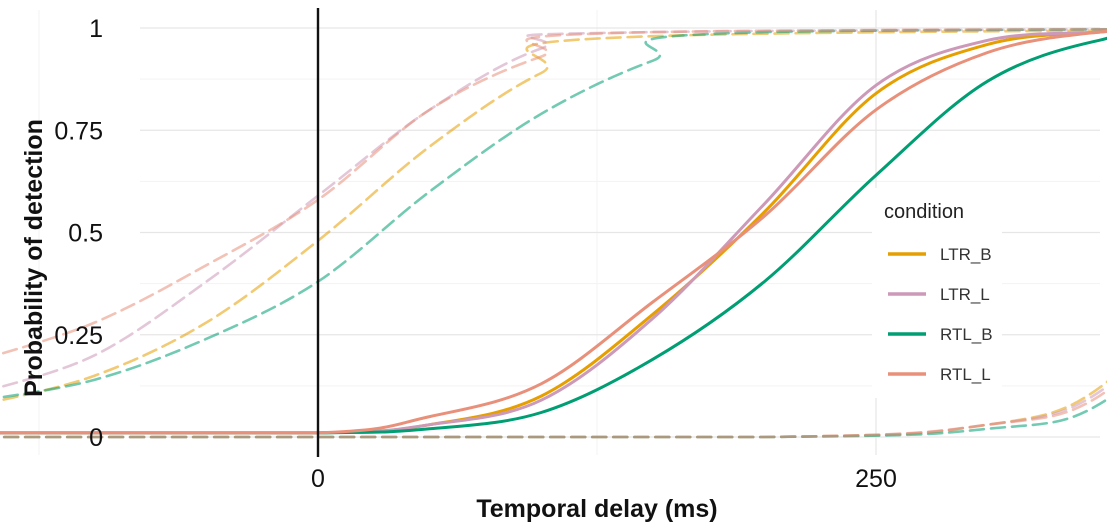 This screenshot has width=1107, height=527. What do you see at coordinates (596, 509) in the screenshot?
I see `x-axis-title: Temporal delay (ms)` at bounding box center [596, 509].